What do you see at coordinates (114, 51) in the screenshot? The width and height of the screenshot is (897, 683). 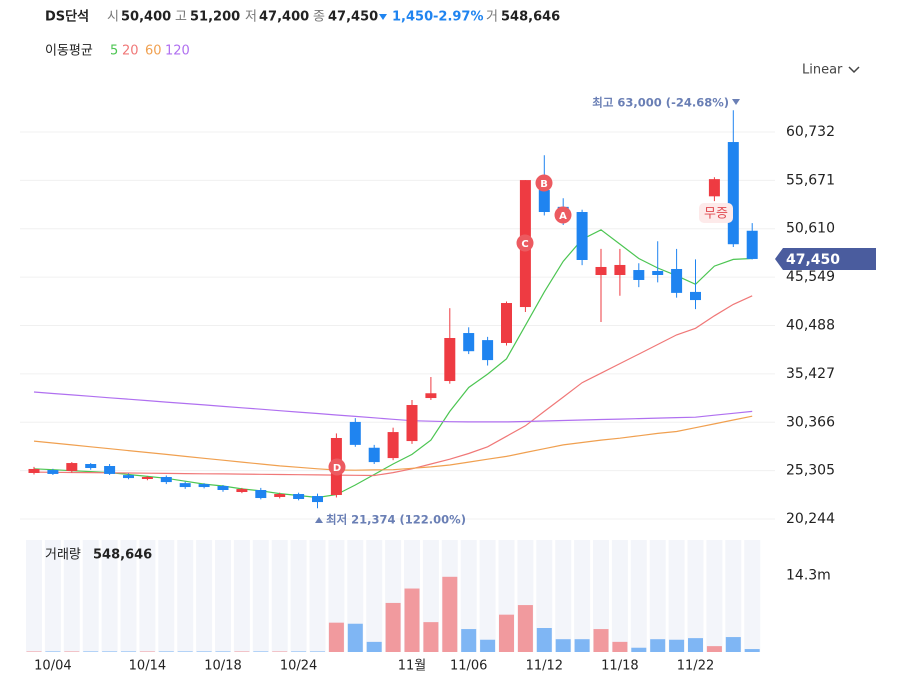 I see `legend-entry: 5` at bounding box center [114, 51].